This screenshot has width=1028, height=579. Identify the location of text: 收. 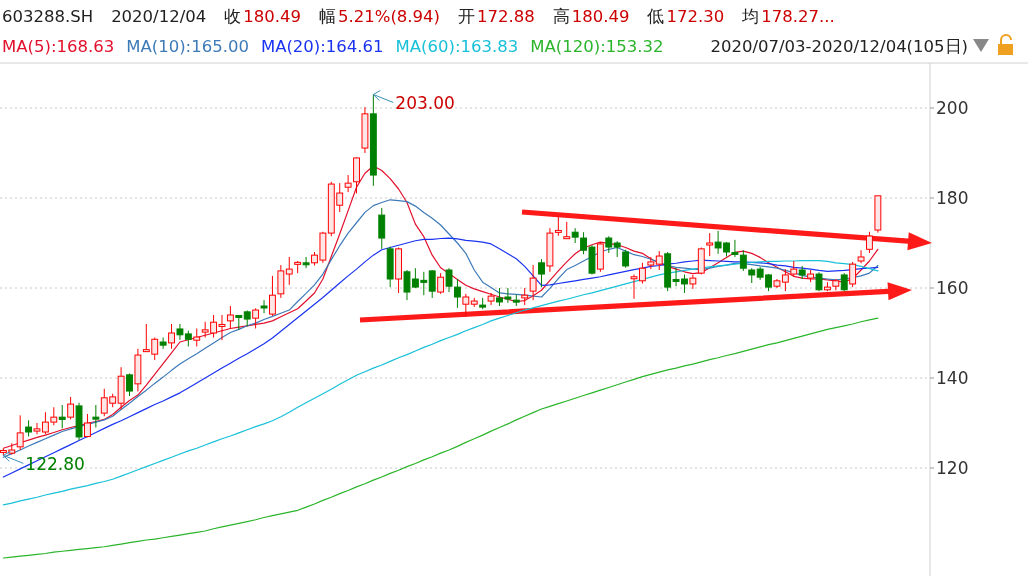
(233, 16).